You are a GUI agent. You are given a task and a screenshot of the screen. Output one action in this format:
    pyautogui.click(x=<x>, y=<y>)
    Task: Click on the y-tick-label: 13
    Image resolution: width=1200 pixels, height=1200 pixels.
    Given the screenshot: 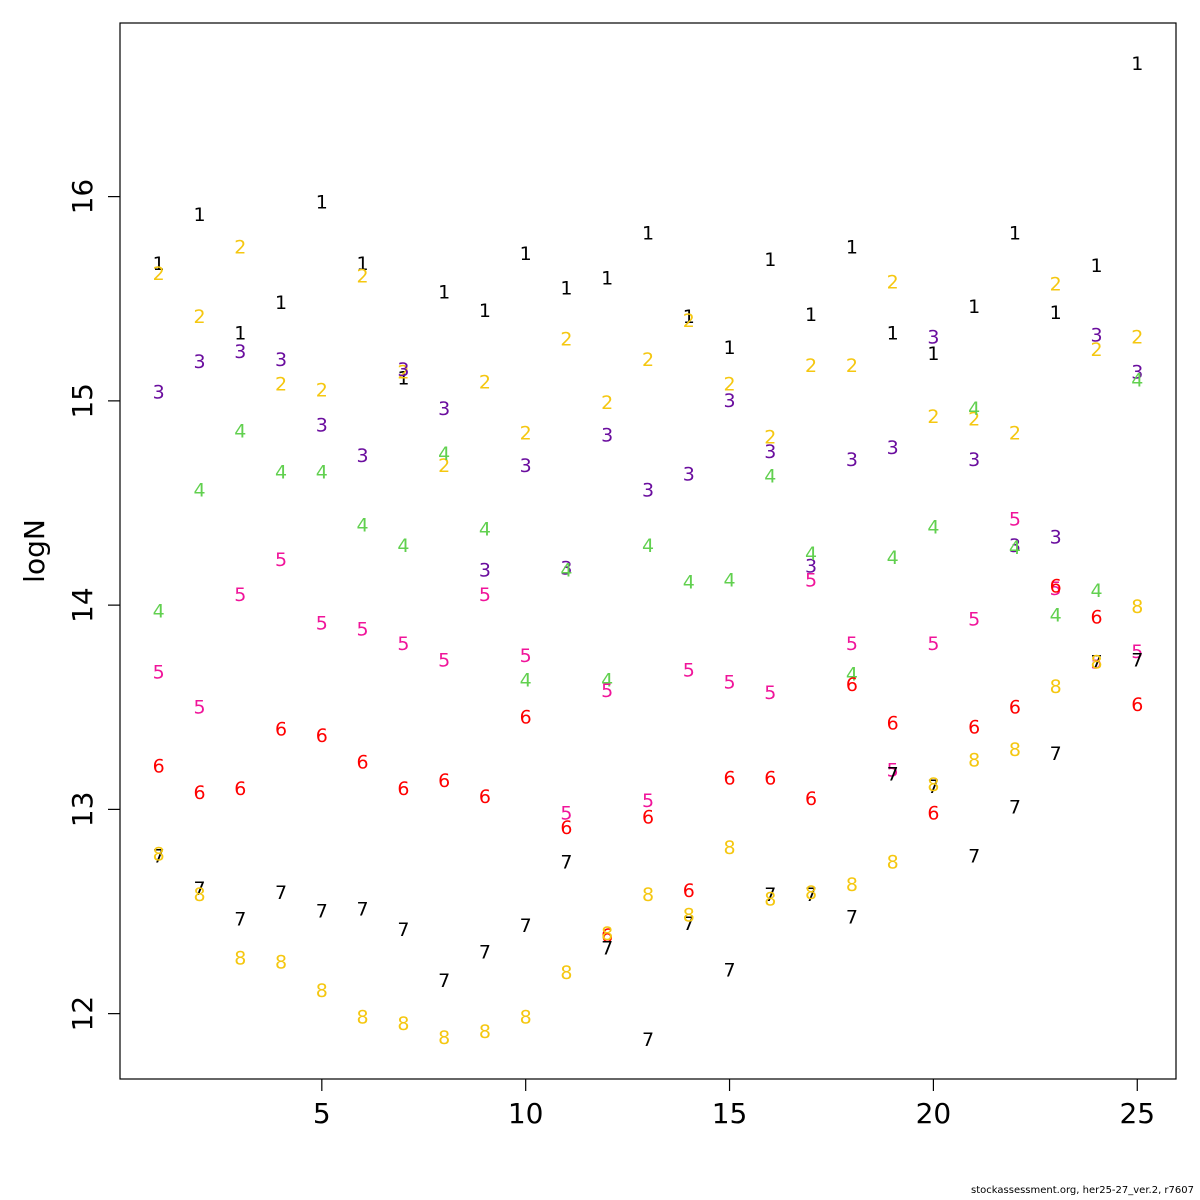 What is the action you would take?
    pyautogui.click(x=82, y=810)
    